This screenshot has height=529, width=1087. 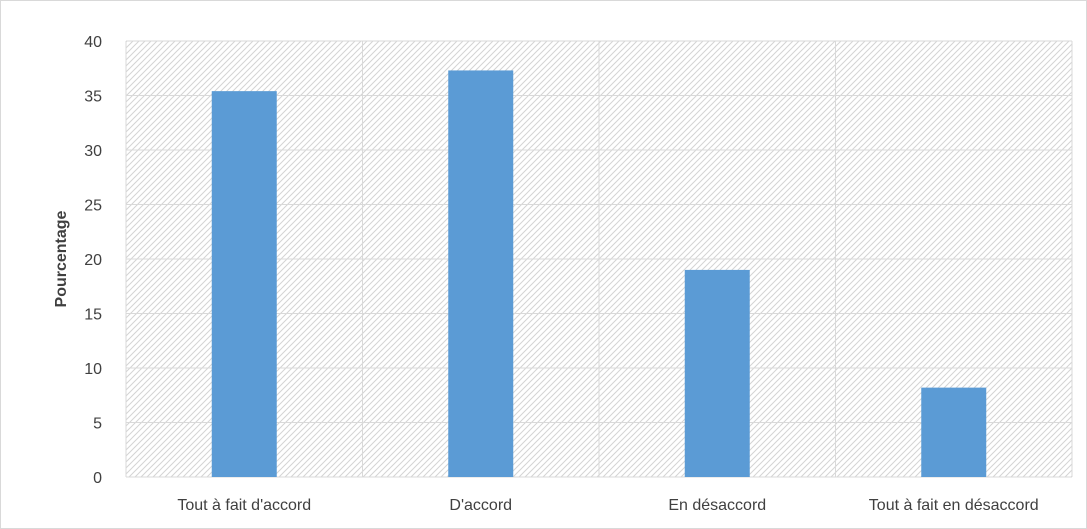 What do you see at coordinates (717, 505) in the screenshot?
I see `x-tick-label: En désaccord` at bounding box center [717, 505].